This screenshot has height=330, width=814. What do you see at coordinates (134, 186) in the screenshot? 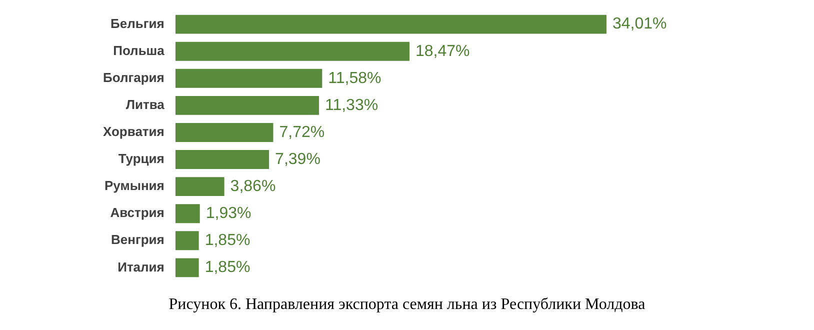
I see `y-tick-label: Румыния` at bounding box center [134, 186].